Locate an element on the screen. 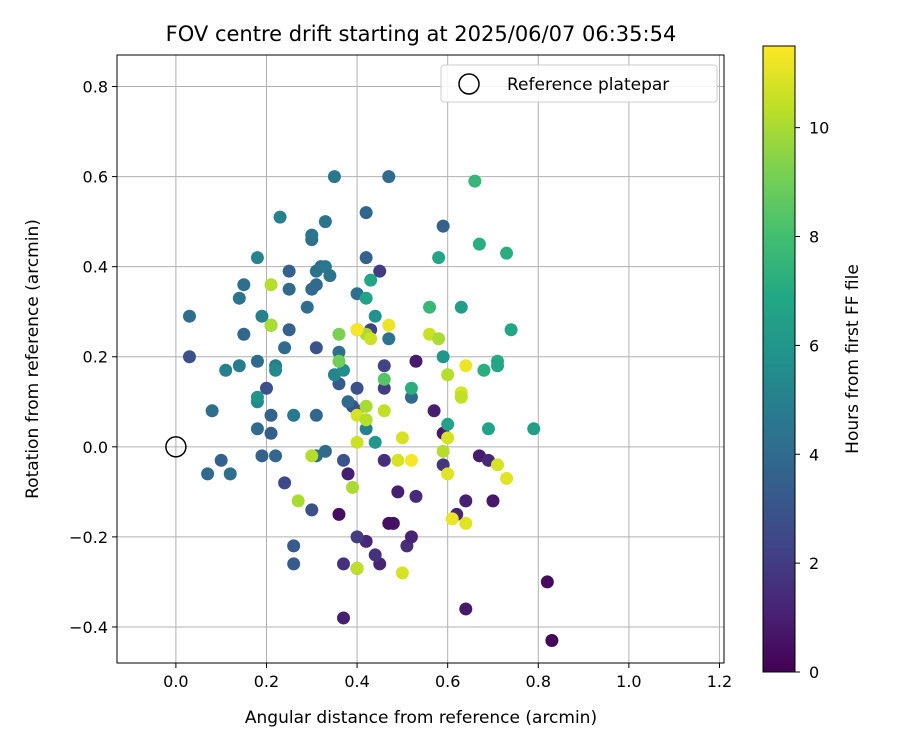 The image size is (900, 750). y-tick-label: 0.6 is located at coordinates (95, 177).